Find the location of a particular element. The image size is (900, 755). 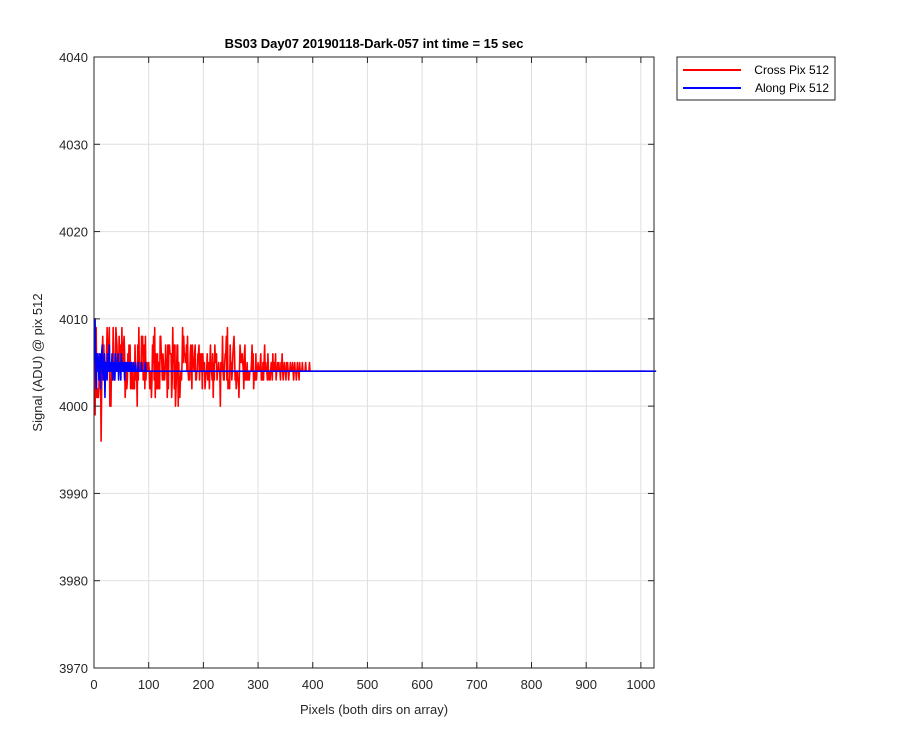

y-tick-label: 3980 is located at coordinates (73, 581).